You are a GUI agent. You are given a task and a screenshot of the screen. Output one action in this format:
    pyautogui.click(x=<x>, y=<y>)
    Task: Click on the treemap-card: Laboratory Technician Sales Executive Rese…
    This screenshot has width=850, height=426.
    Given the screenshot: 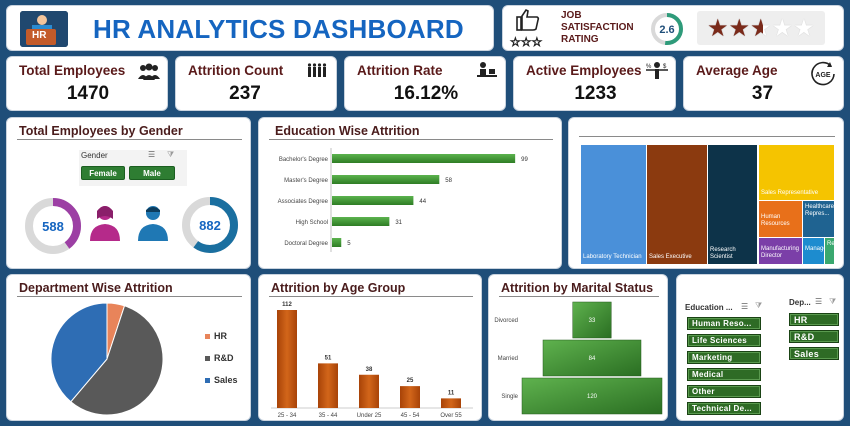 What is the action you would take?
    pyautogui.click(x=706, y=193)
    